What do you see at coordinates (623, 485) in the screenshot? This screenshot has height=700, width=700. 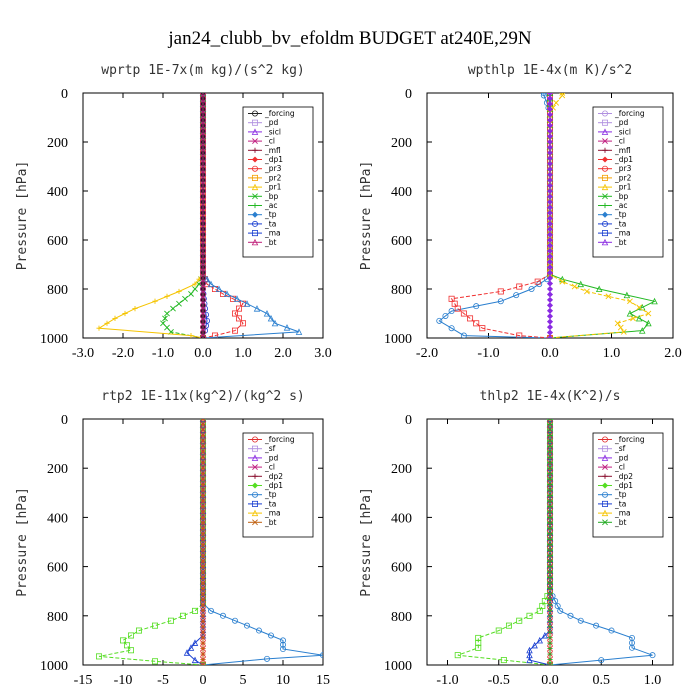 I see `legend-label: _dp1` at bounding box center [623, 485].